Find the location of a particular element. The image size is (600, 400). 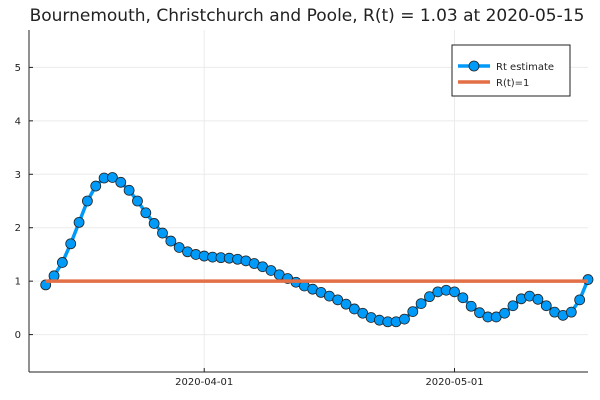

legend: Rt estimate R(t)=1 is located at coordinates (511, 70).